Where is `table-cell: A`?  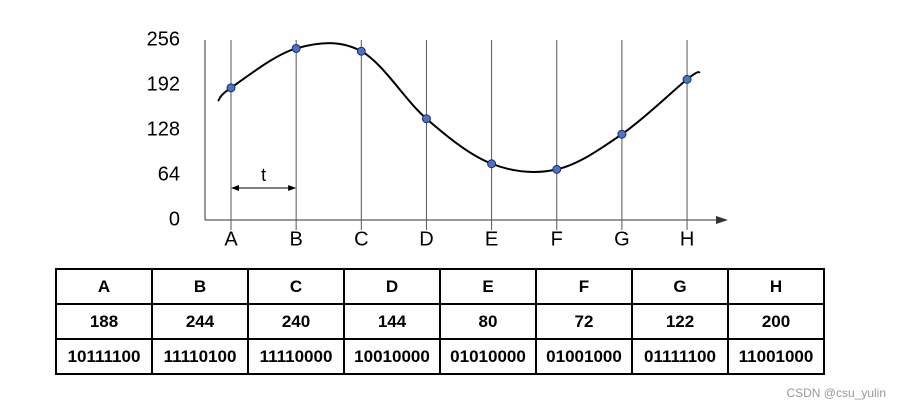
table-cell: A is located at coordinates (104, 286).